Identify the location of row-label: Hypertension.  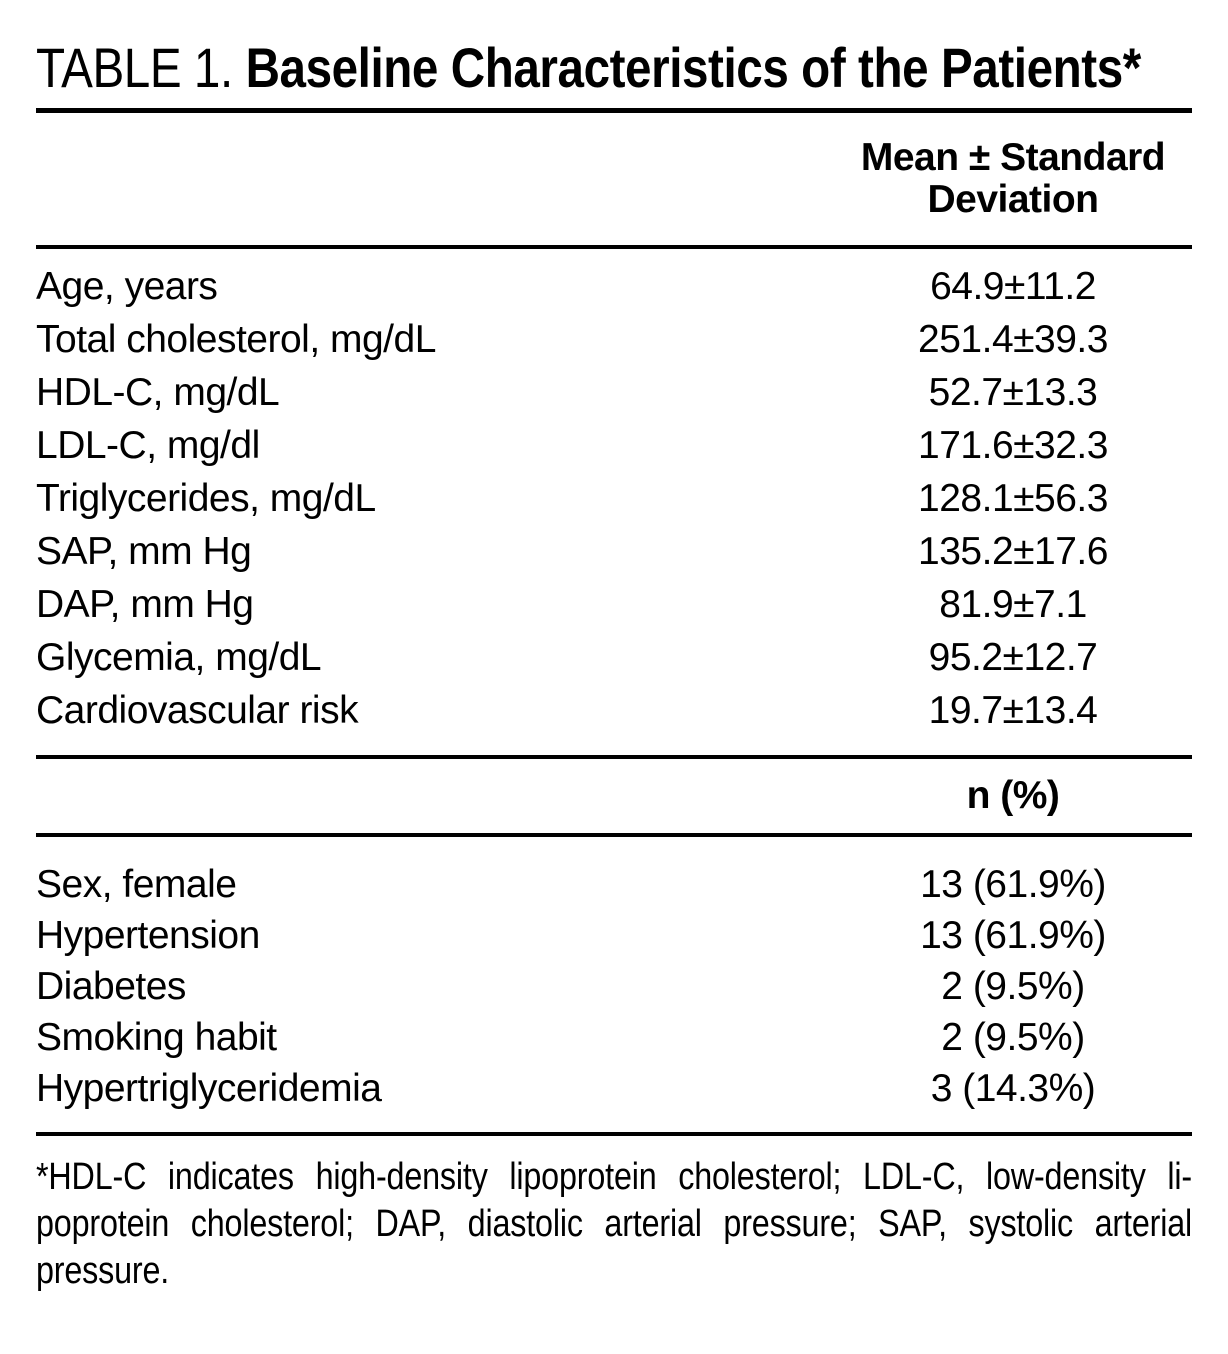
(148, 935).